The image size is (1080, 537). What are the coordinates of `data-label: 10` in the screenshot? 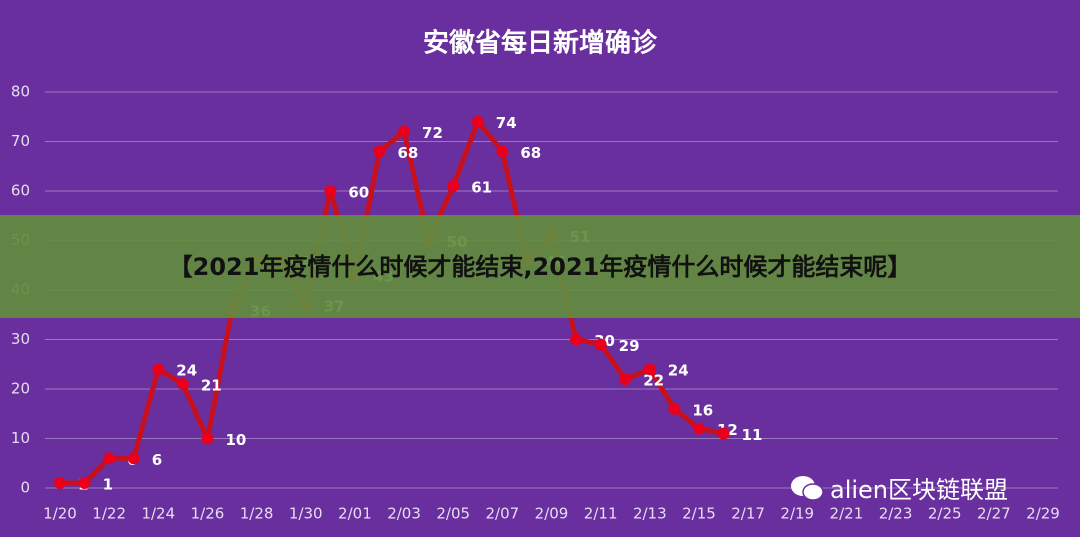 It's located at (235, 440).